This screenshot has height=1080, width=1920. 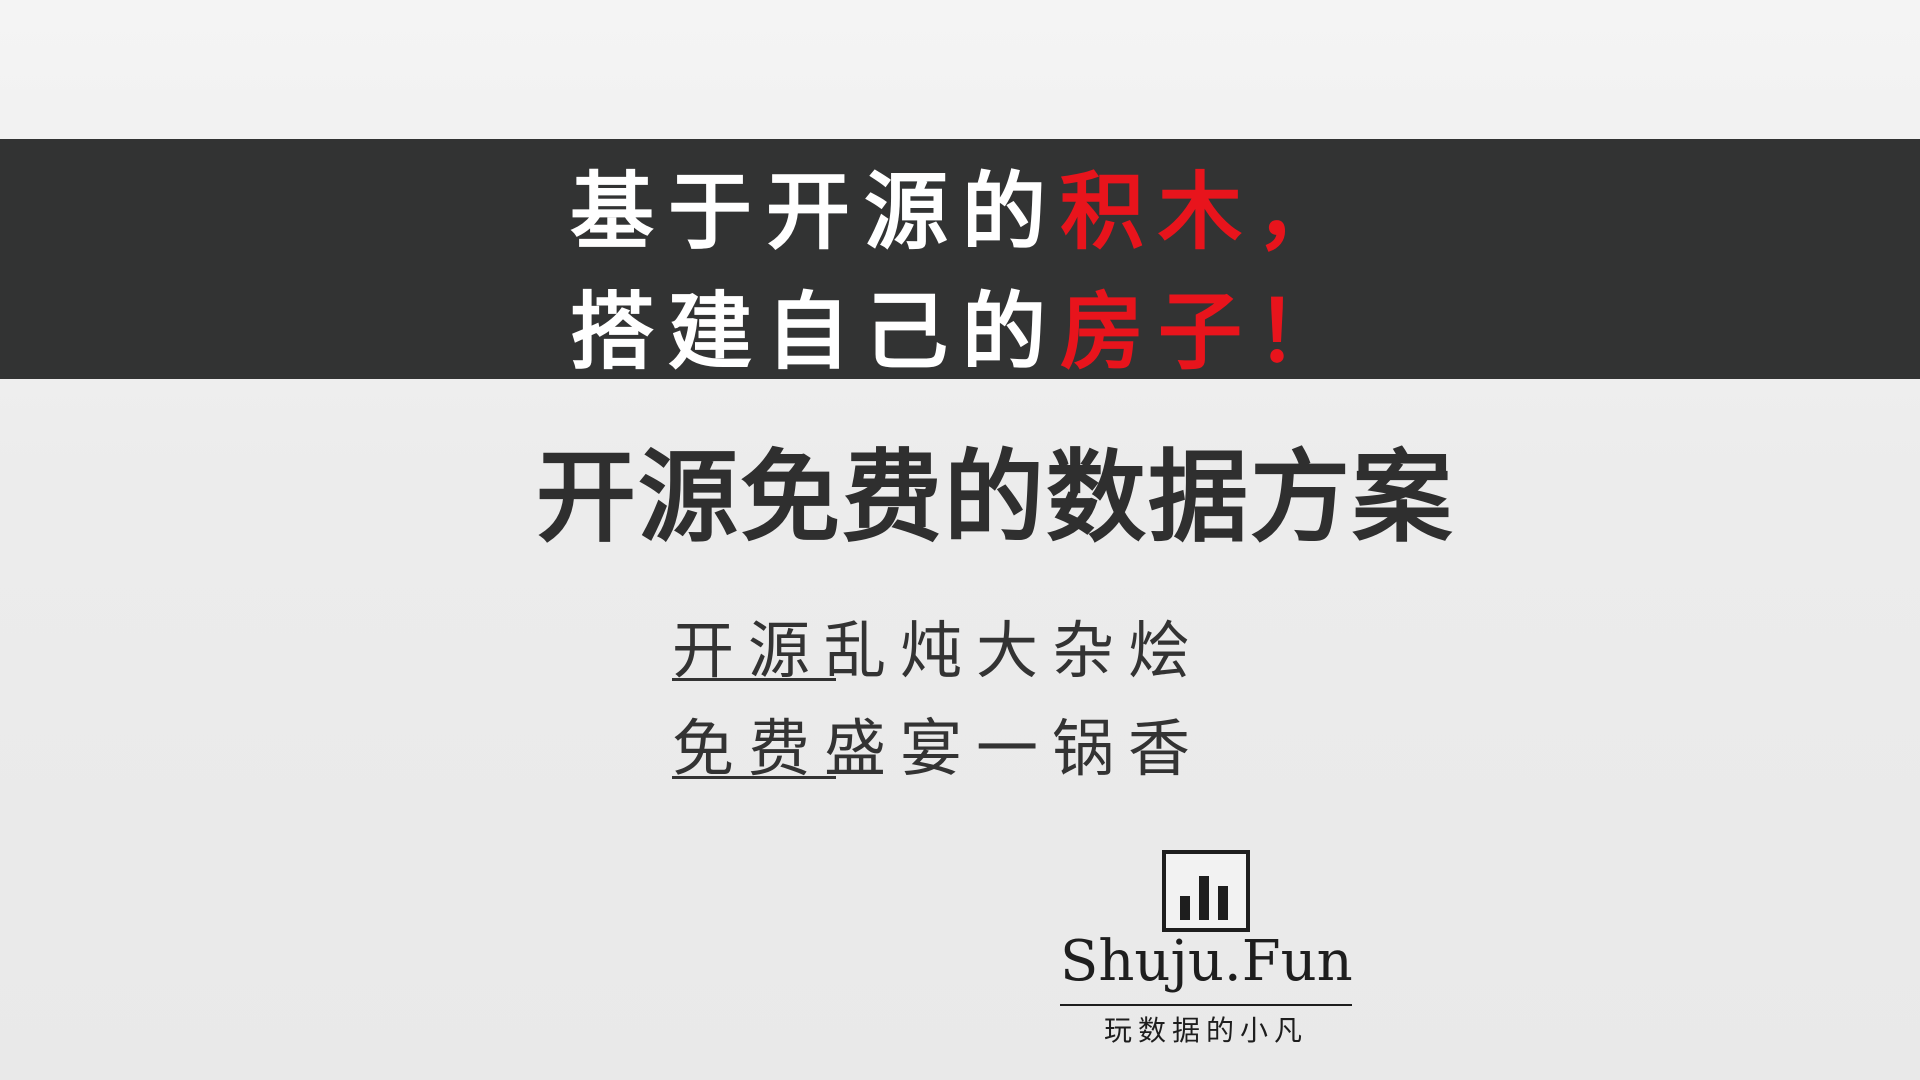 I want to click on subtitle-line-2: 免费盛宴一锅香, so click(x=938, y=749).